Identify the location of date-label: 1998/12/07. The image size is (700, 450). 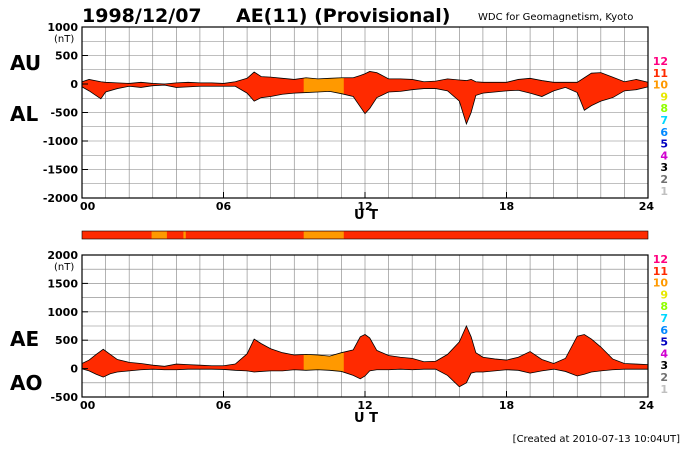
(142, 16).